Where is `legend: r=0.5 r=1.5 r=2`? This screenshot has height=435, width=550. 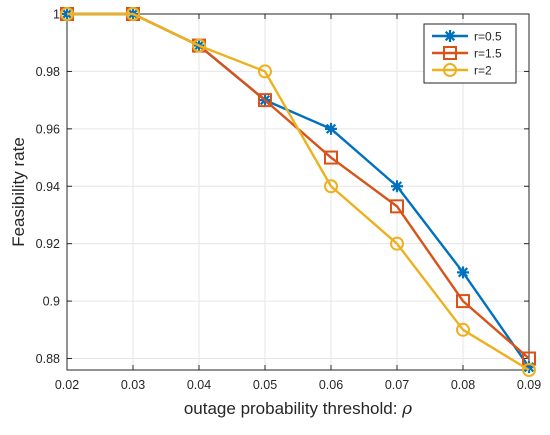
legend: r=0.5 r=1.5 r=2 is located at coordinates (470, 53).